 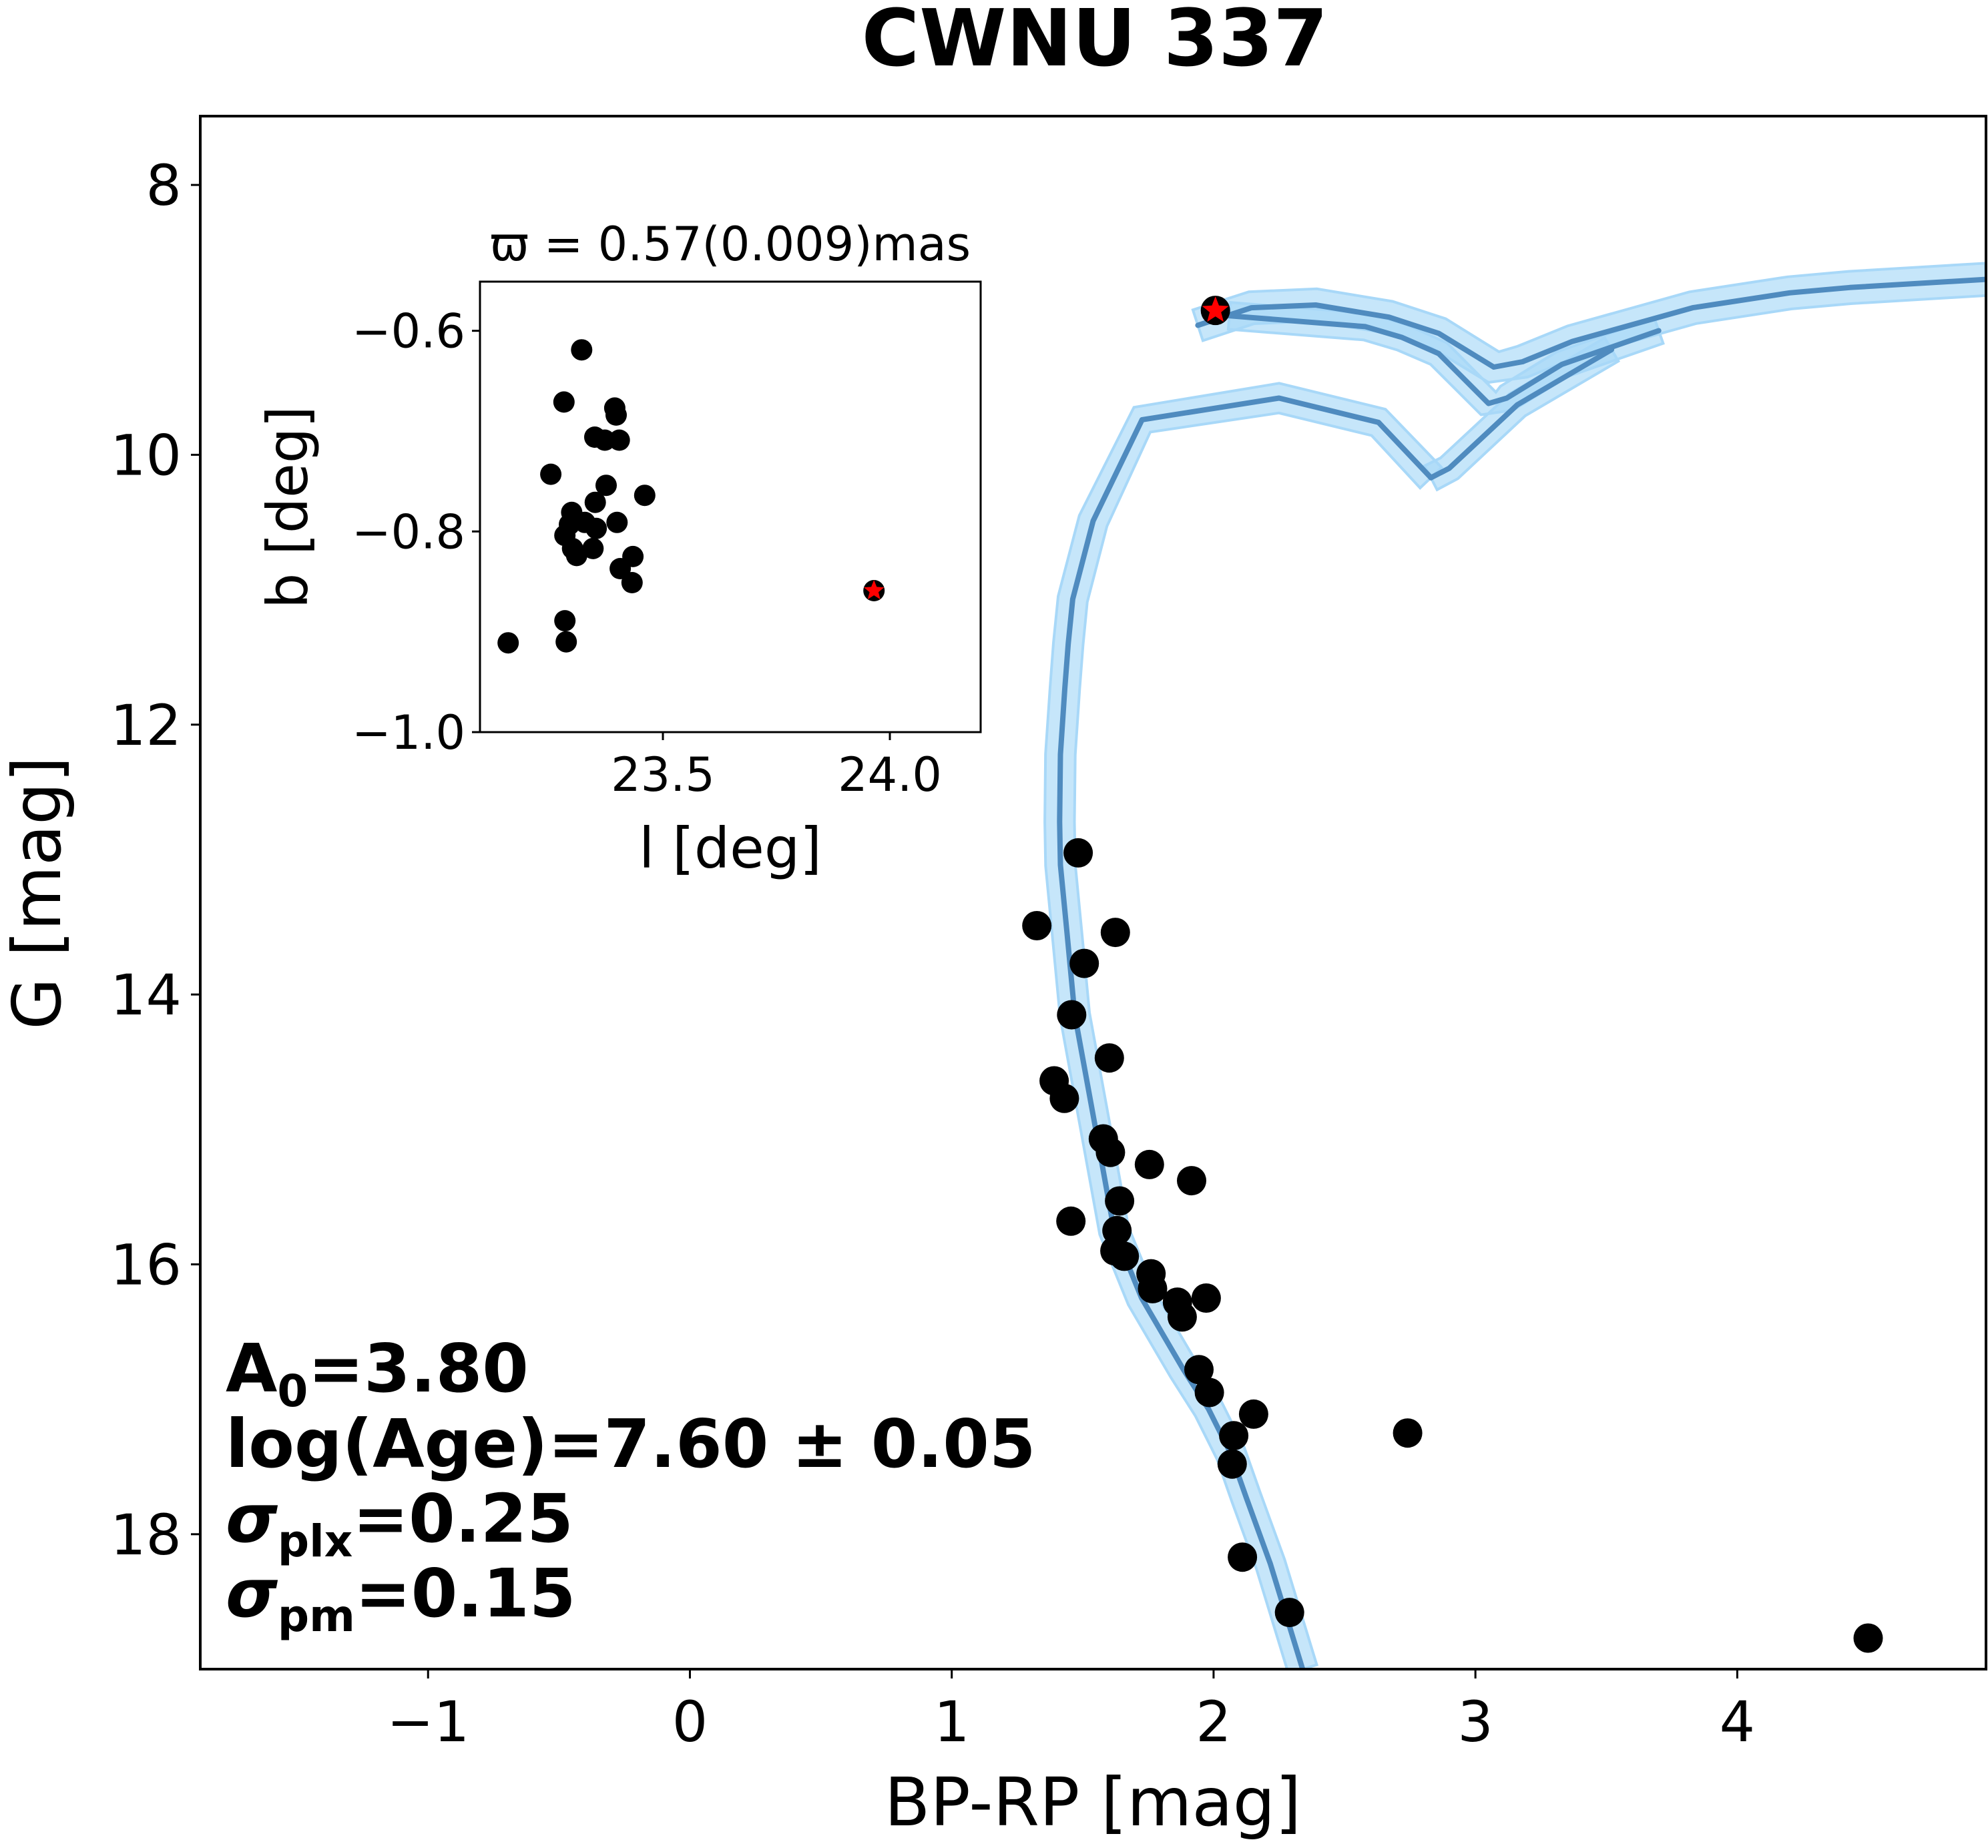 I want to click on red-star-icon, so click(x=1216, y=309).